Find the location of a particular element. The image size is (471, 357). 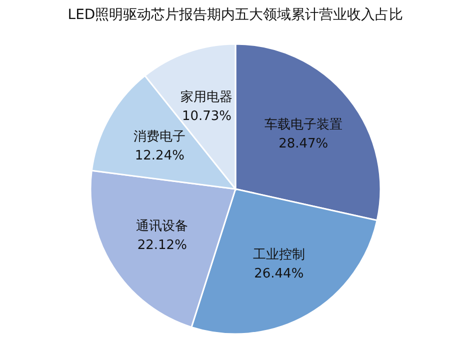

data-label: 12.24% is located at coordinates (159, 156).